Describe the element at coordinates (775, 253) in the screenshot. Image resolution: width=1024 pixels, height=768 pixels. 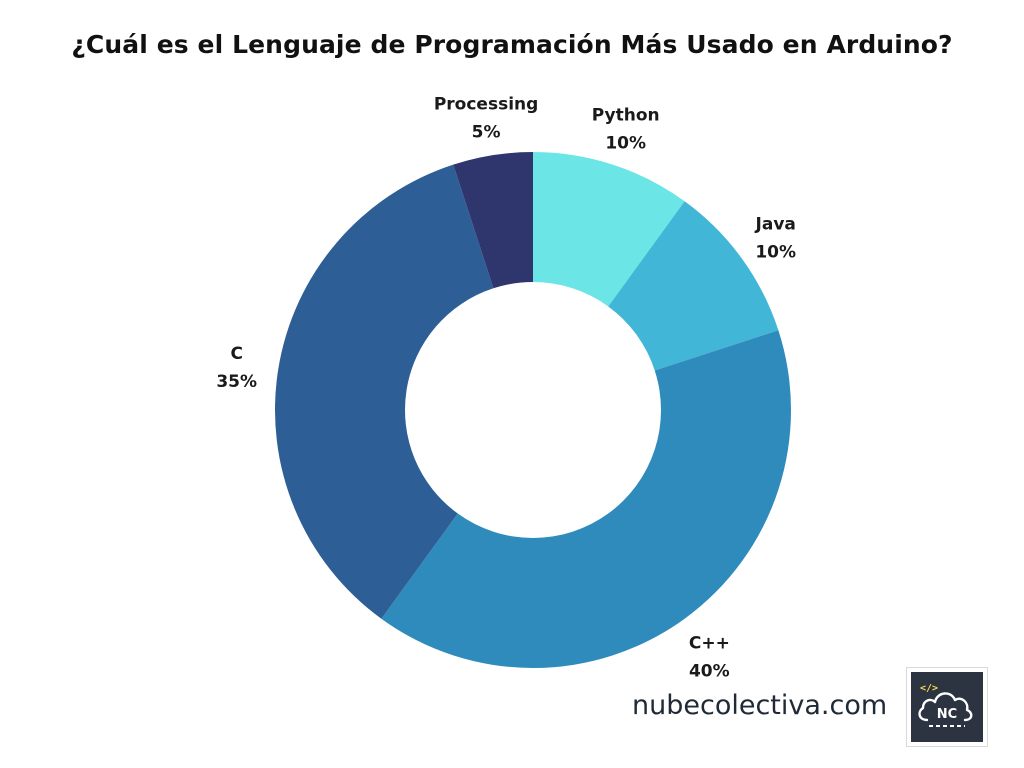
I see `slice-value-java: 10%` at that location.